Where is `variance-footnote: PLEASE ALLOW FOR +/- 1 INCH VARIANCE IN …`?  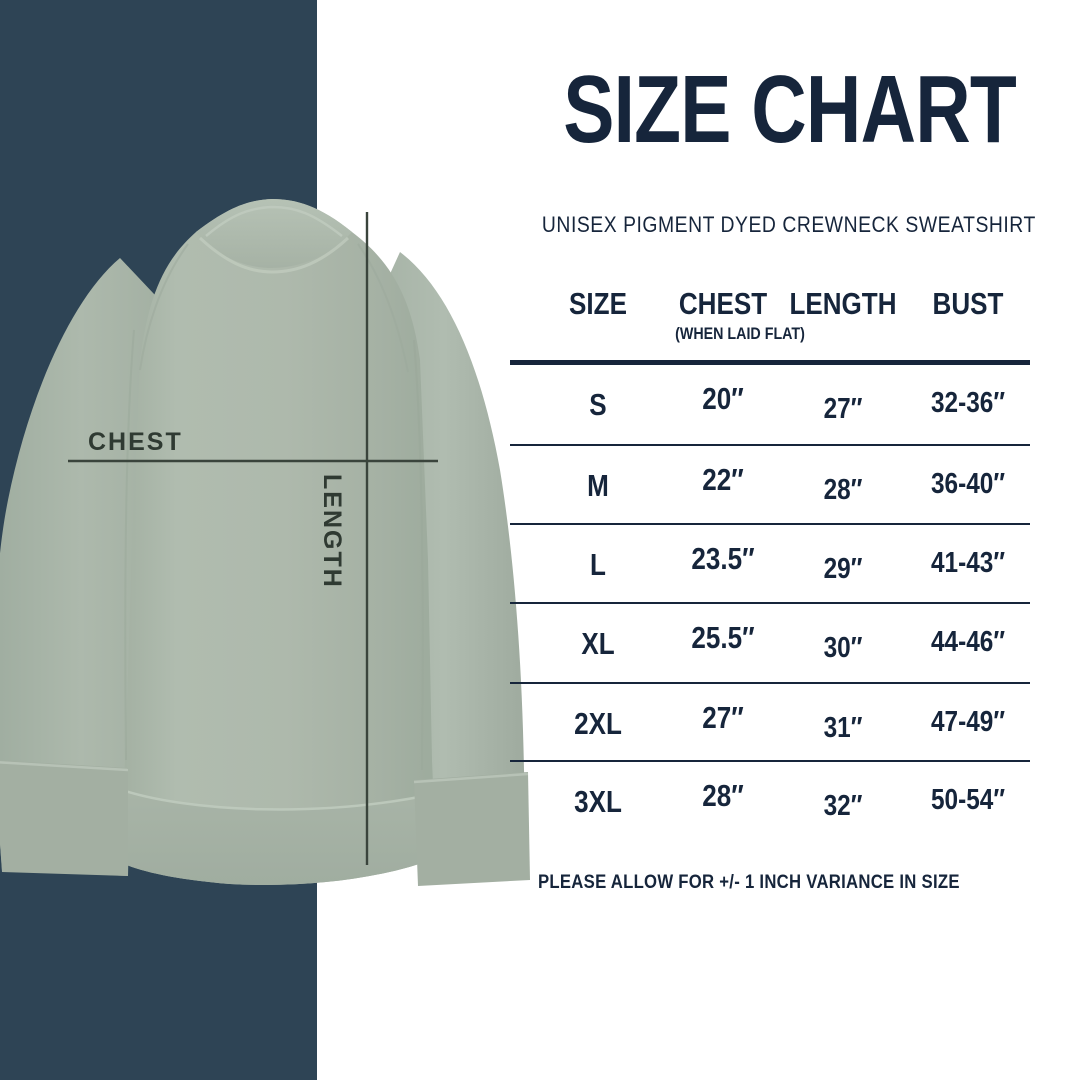
variance-footnote: PLEASE ALLOW FOR +/- 1 INCH VARIANCE IN … is located at coordinates (749, 882).